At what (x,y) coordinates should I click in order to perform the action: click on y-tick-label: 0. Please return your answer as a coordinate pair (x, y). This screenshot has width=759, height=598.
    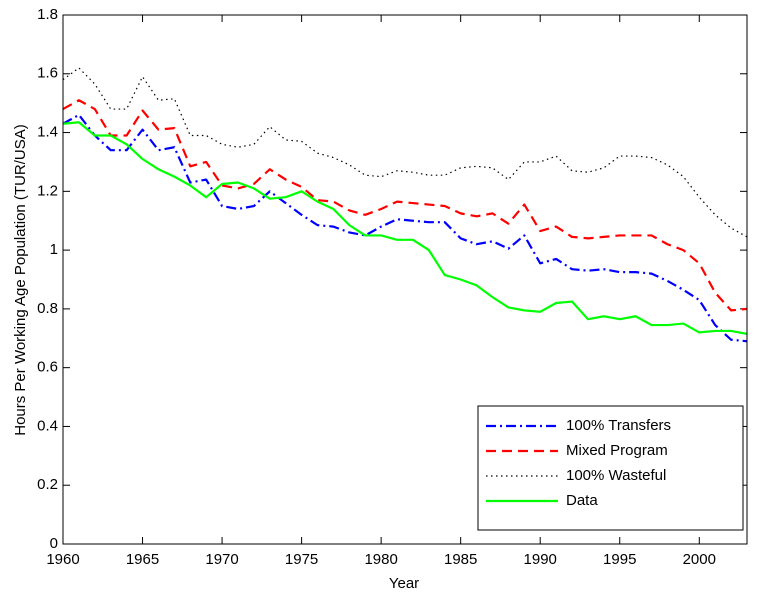
    Looking at the image, I should click on (54, 543).